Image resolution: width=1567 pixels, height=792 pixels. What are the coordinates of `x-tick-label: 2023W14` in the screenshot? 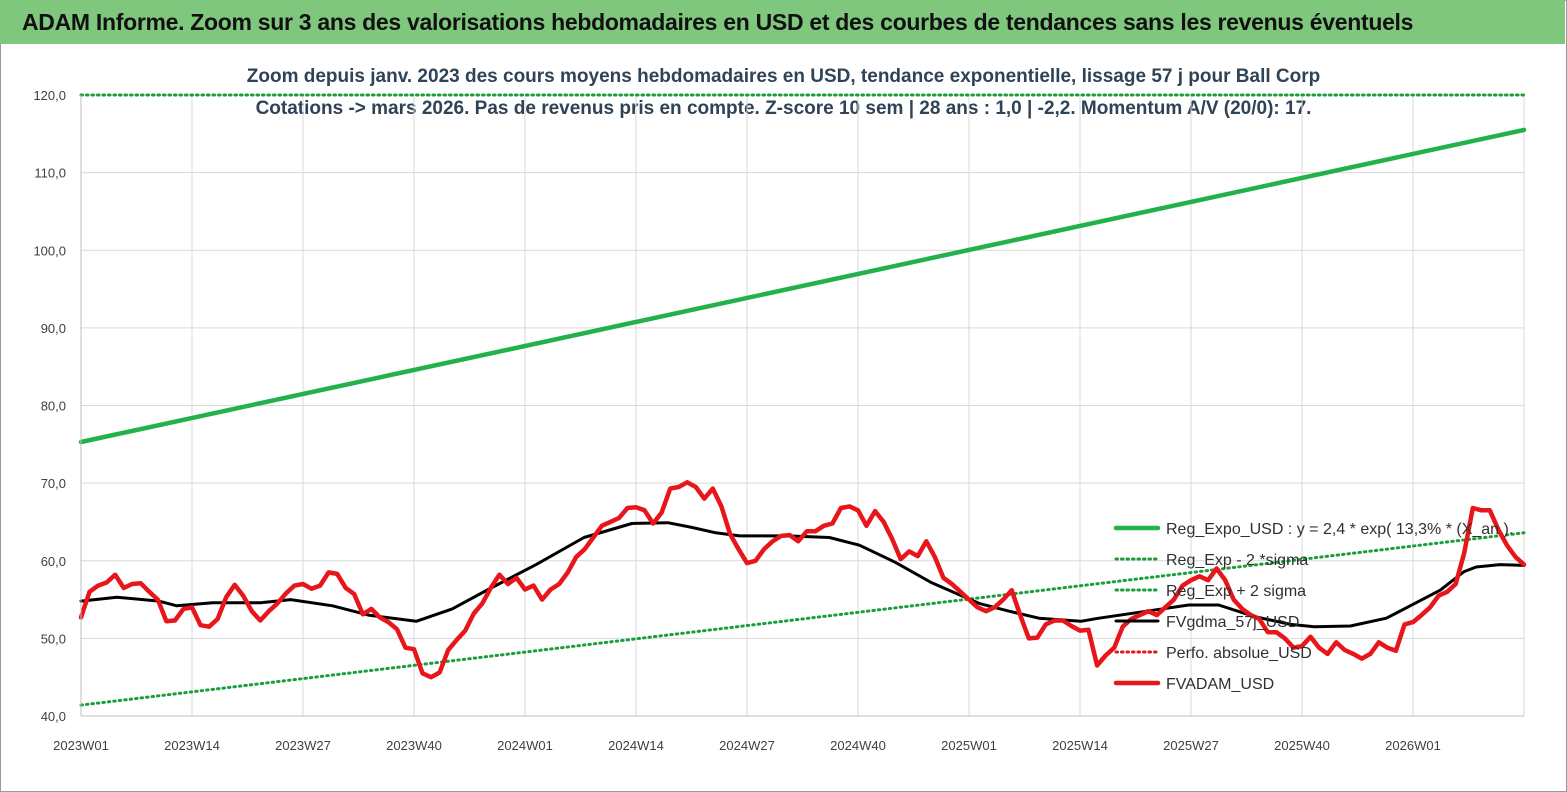 It's located at (192, 745).